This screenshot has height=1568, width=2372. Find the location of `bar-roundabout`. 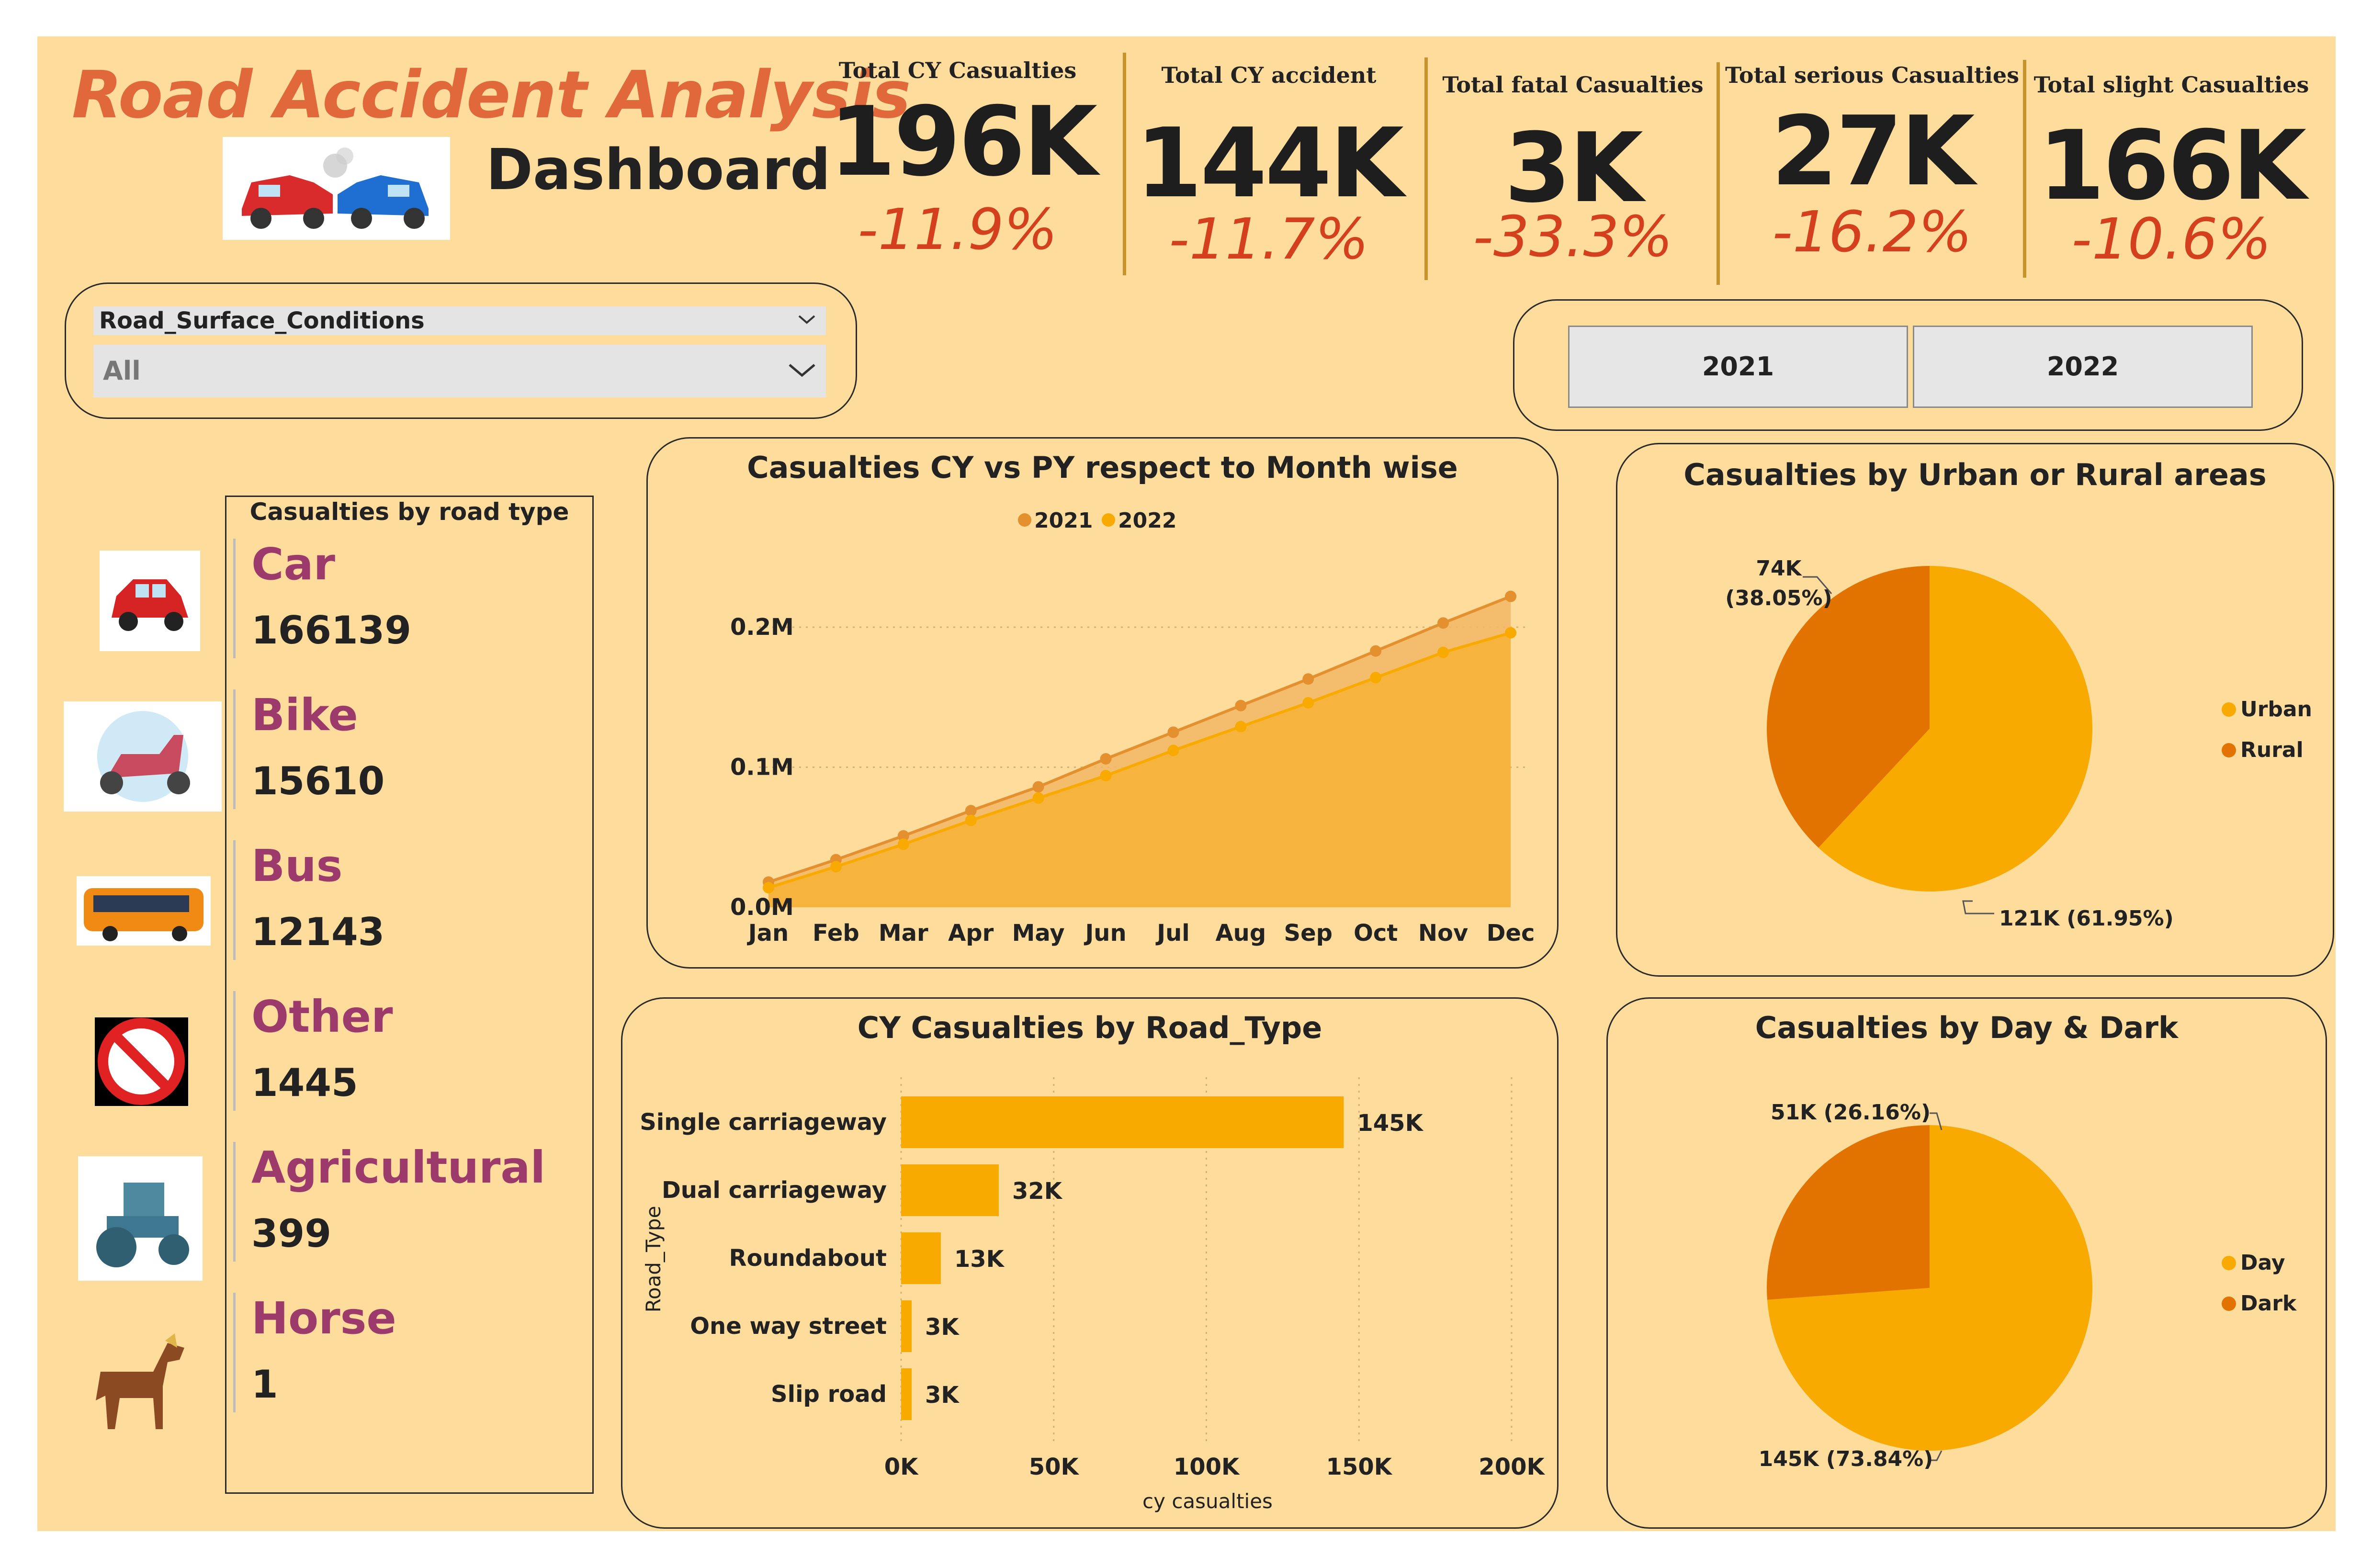

bar-roundabout is located at coordinates (921, 1258).